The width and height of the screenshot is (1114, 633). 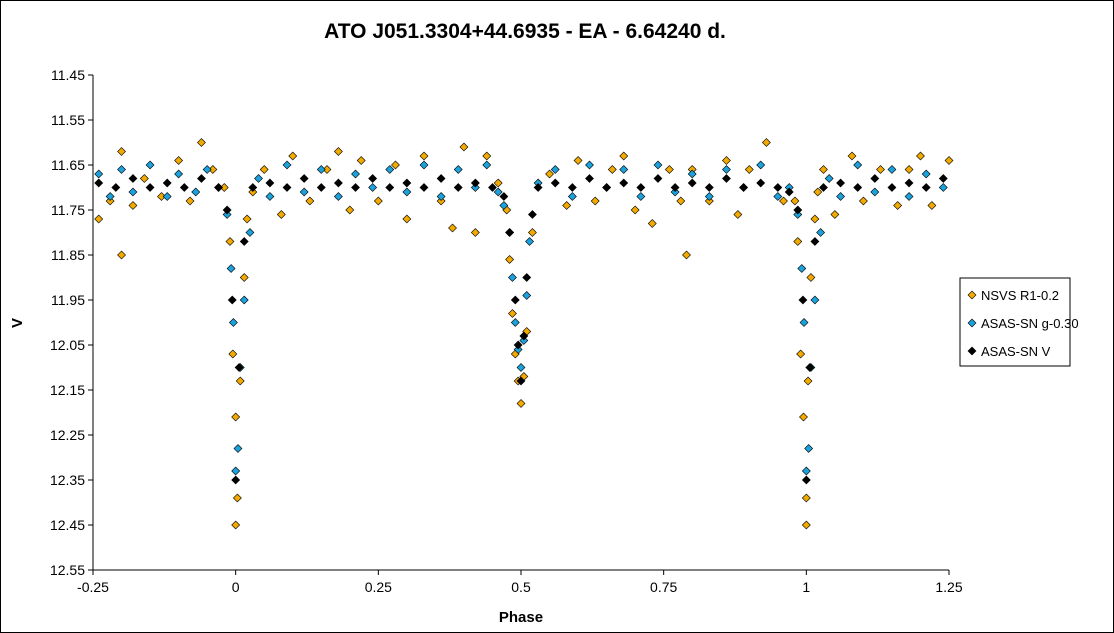 What do you see at coordinates (972, 295) in the screenshot?
I see `legend-marker` at bounding box center [972, 295].